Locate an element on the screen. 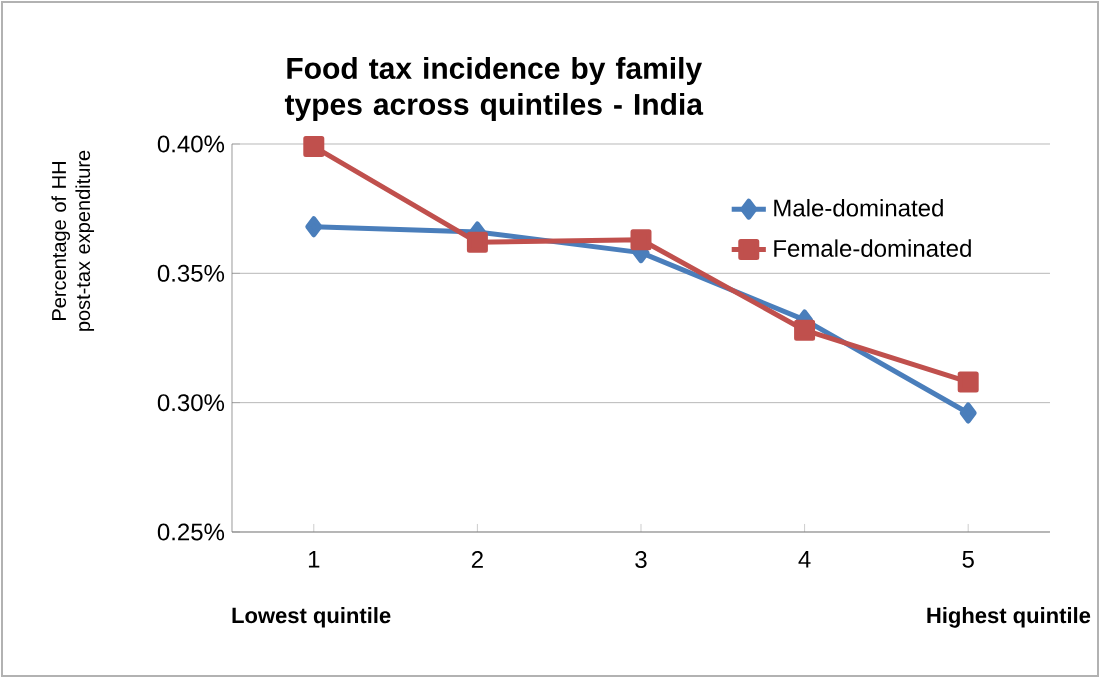 This screenshot has height=678, width=1100. y-tick-label: 0.30% is located at coordinates (191, 403).